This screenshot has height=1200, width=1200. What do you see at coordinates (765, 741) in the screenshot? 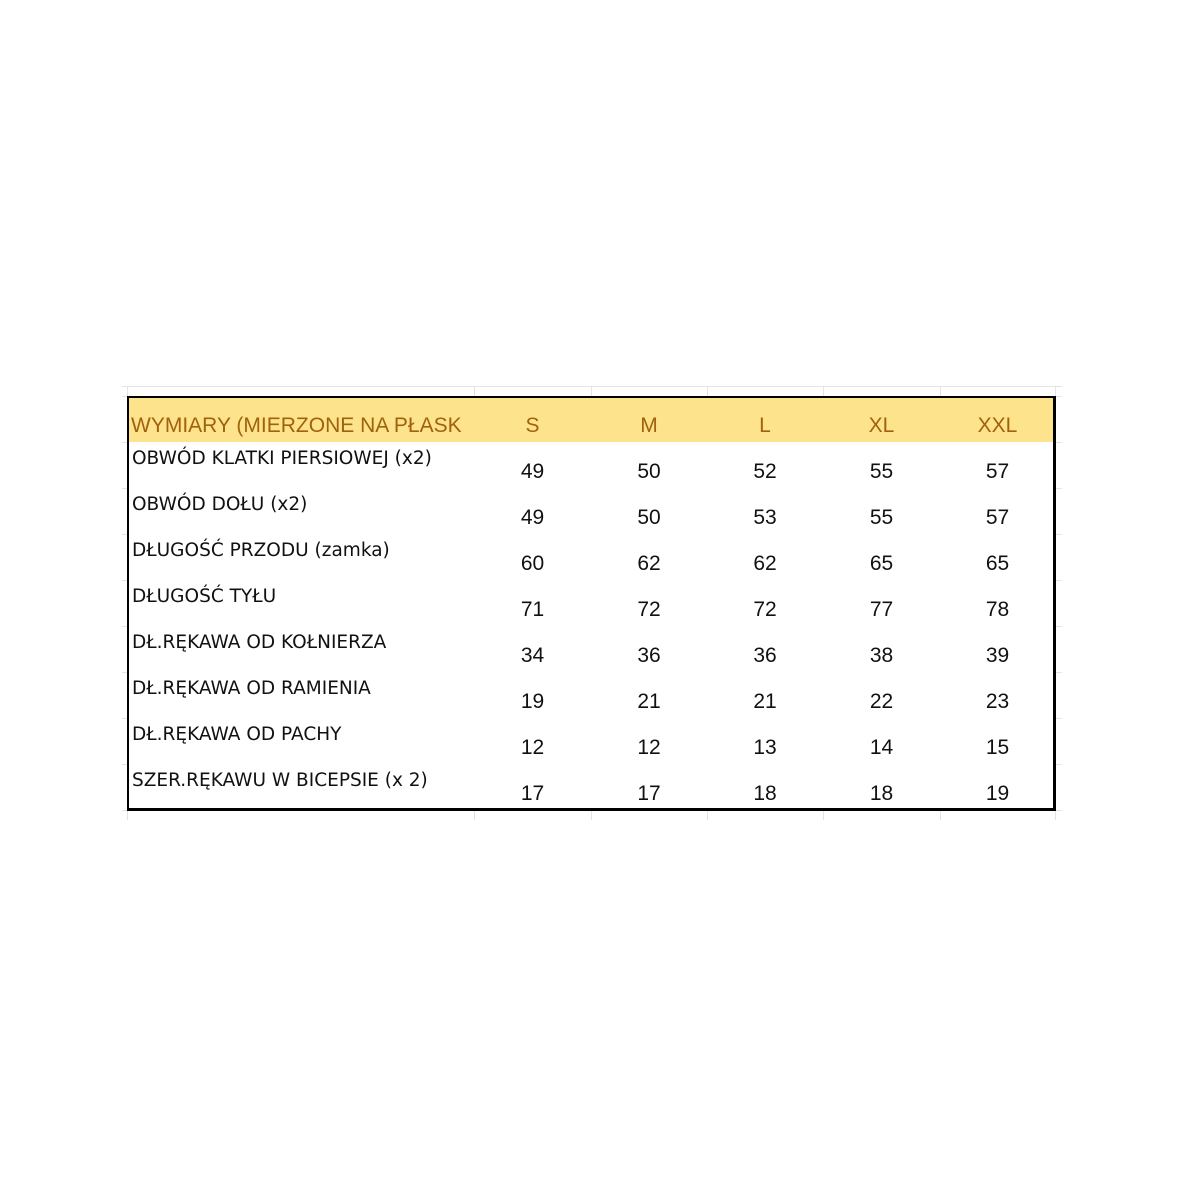
I see `size-value: 13` at bounding box center [765, 741].